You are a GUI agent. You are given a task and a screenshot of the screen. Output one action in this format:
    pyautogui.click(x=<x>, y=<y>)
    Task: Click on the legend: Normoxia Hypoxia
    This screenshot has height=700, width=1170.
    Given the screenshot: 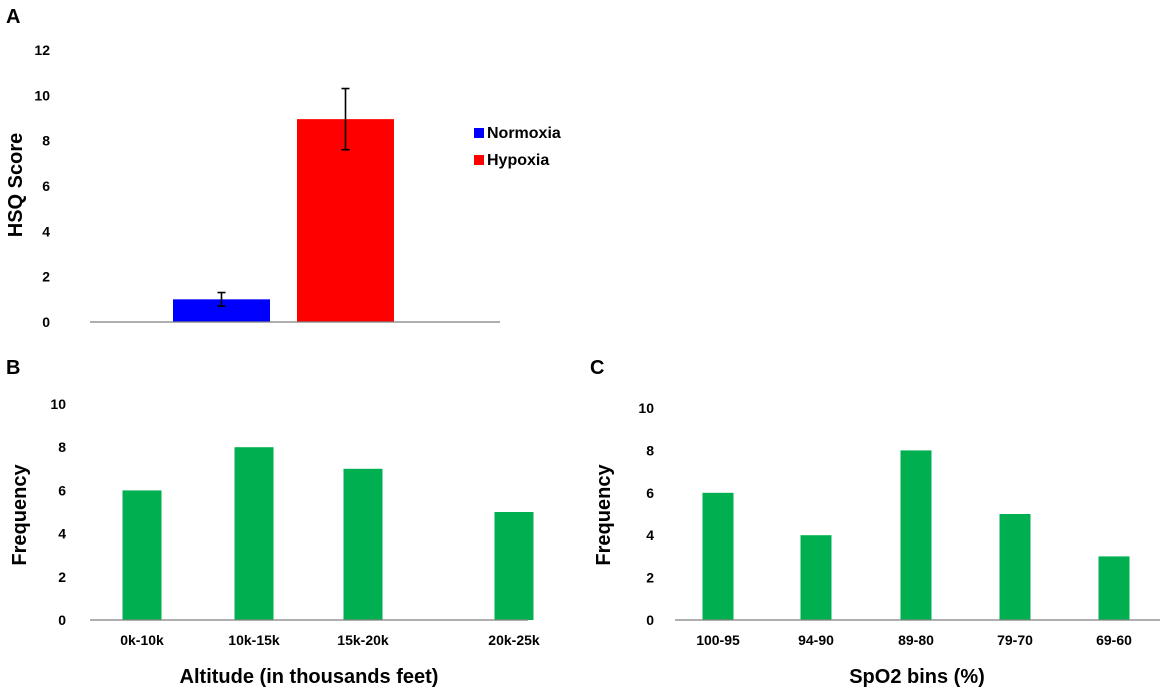 What is the action you would take?
    pyautogui.click(x=517, y=147)
    